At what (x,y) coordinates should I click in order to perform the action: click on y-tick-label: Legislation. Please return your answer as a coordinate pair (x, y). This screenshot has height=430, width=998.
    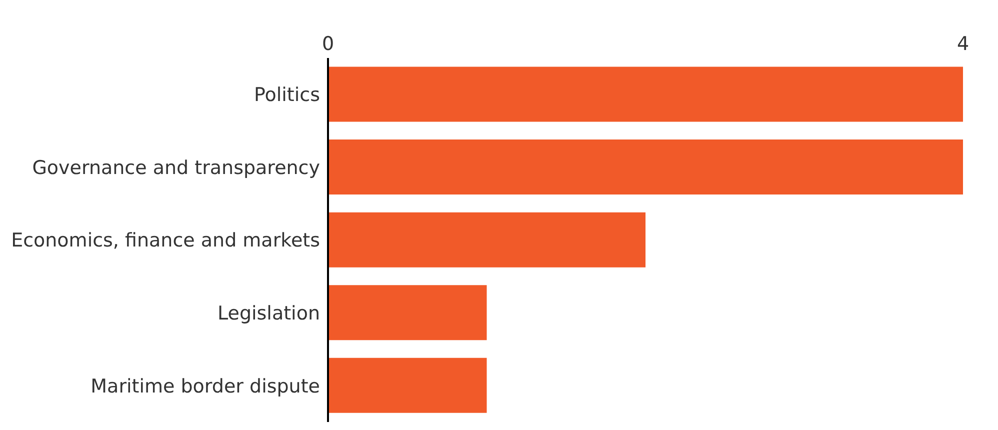
    Looking at the image, I should click on (269, 313).